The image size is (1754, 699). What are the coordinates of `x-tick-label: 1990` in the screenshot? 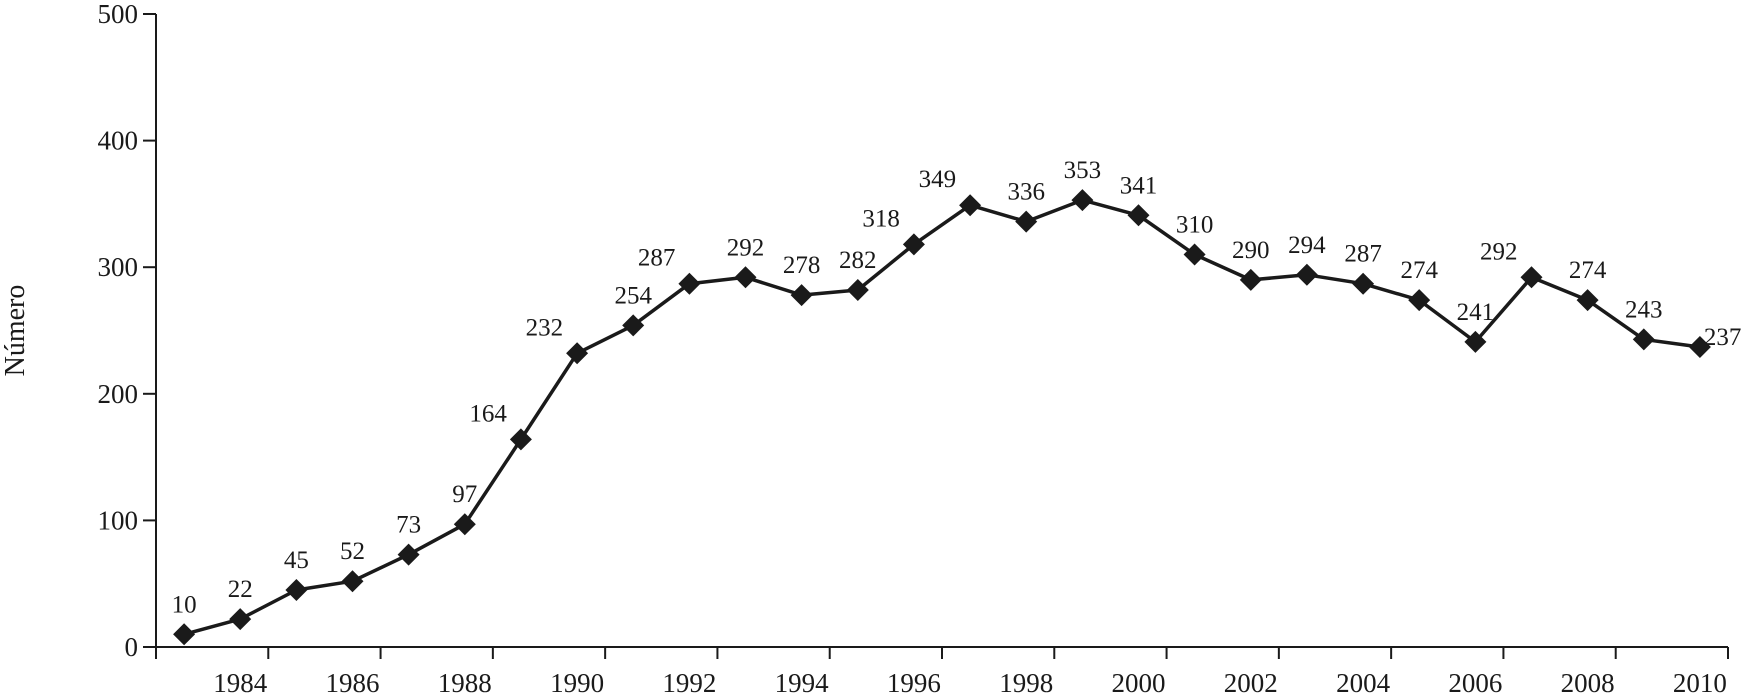 It's located at (577, 683).